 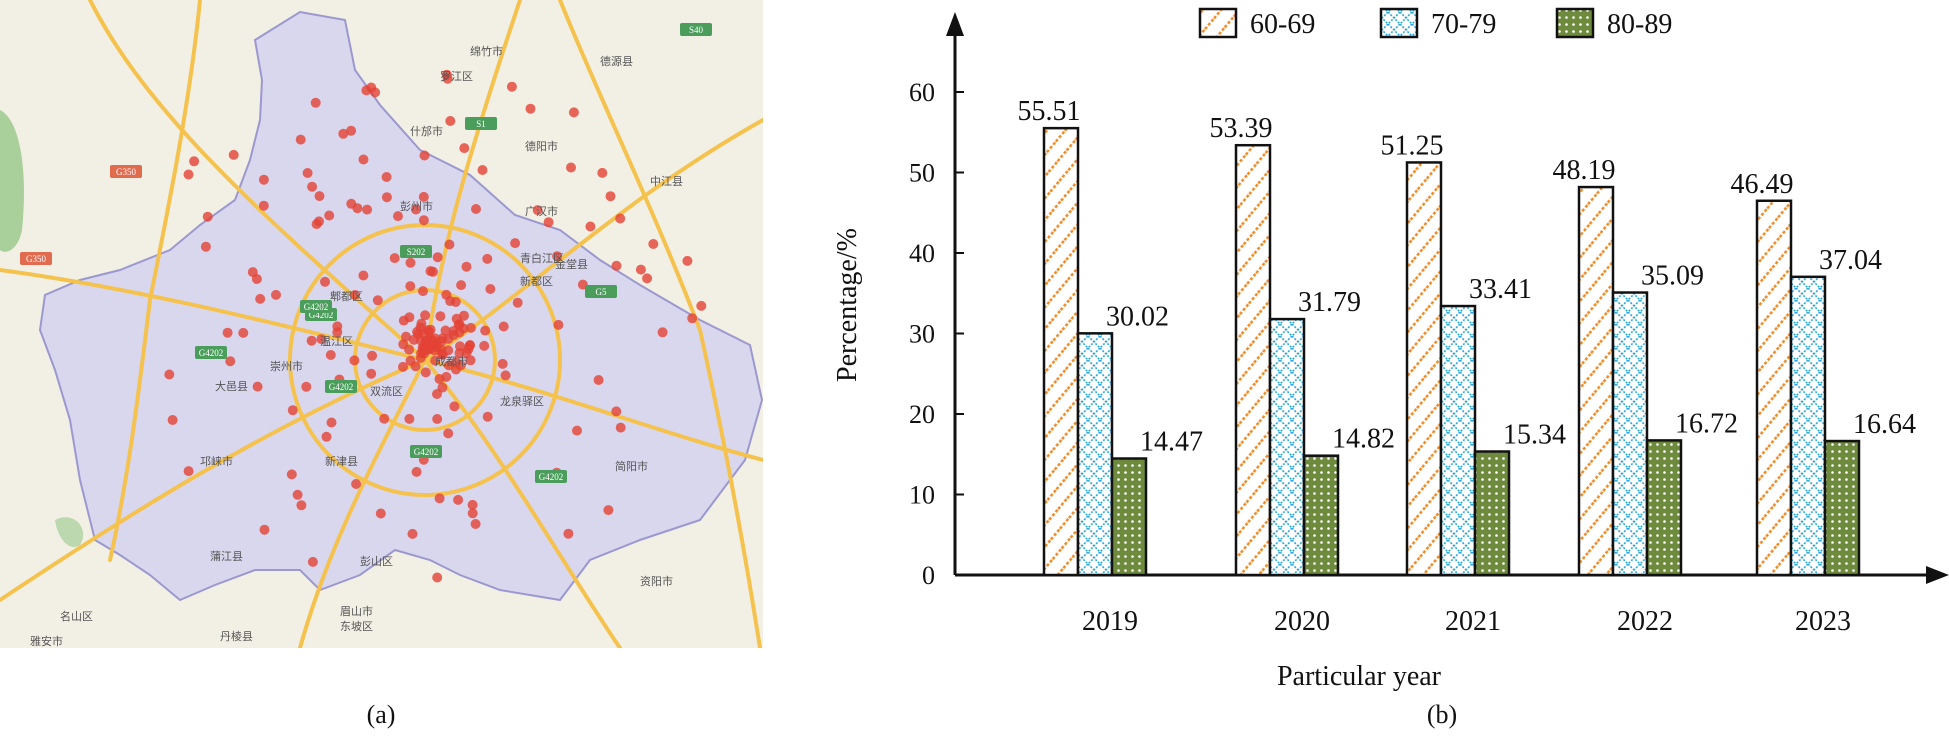 What do you see at coordinates (381, 714) in the screenshot?
I see `caption-a: (a)` at bounding box center [381, 714].